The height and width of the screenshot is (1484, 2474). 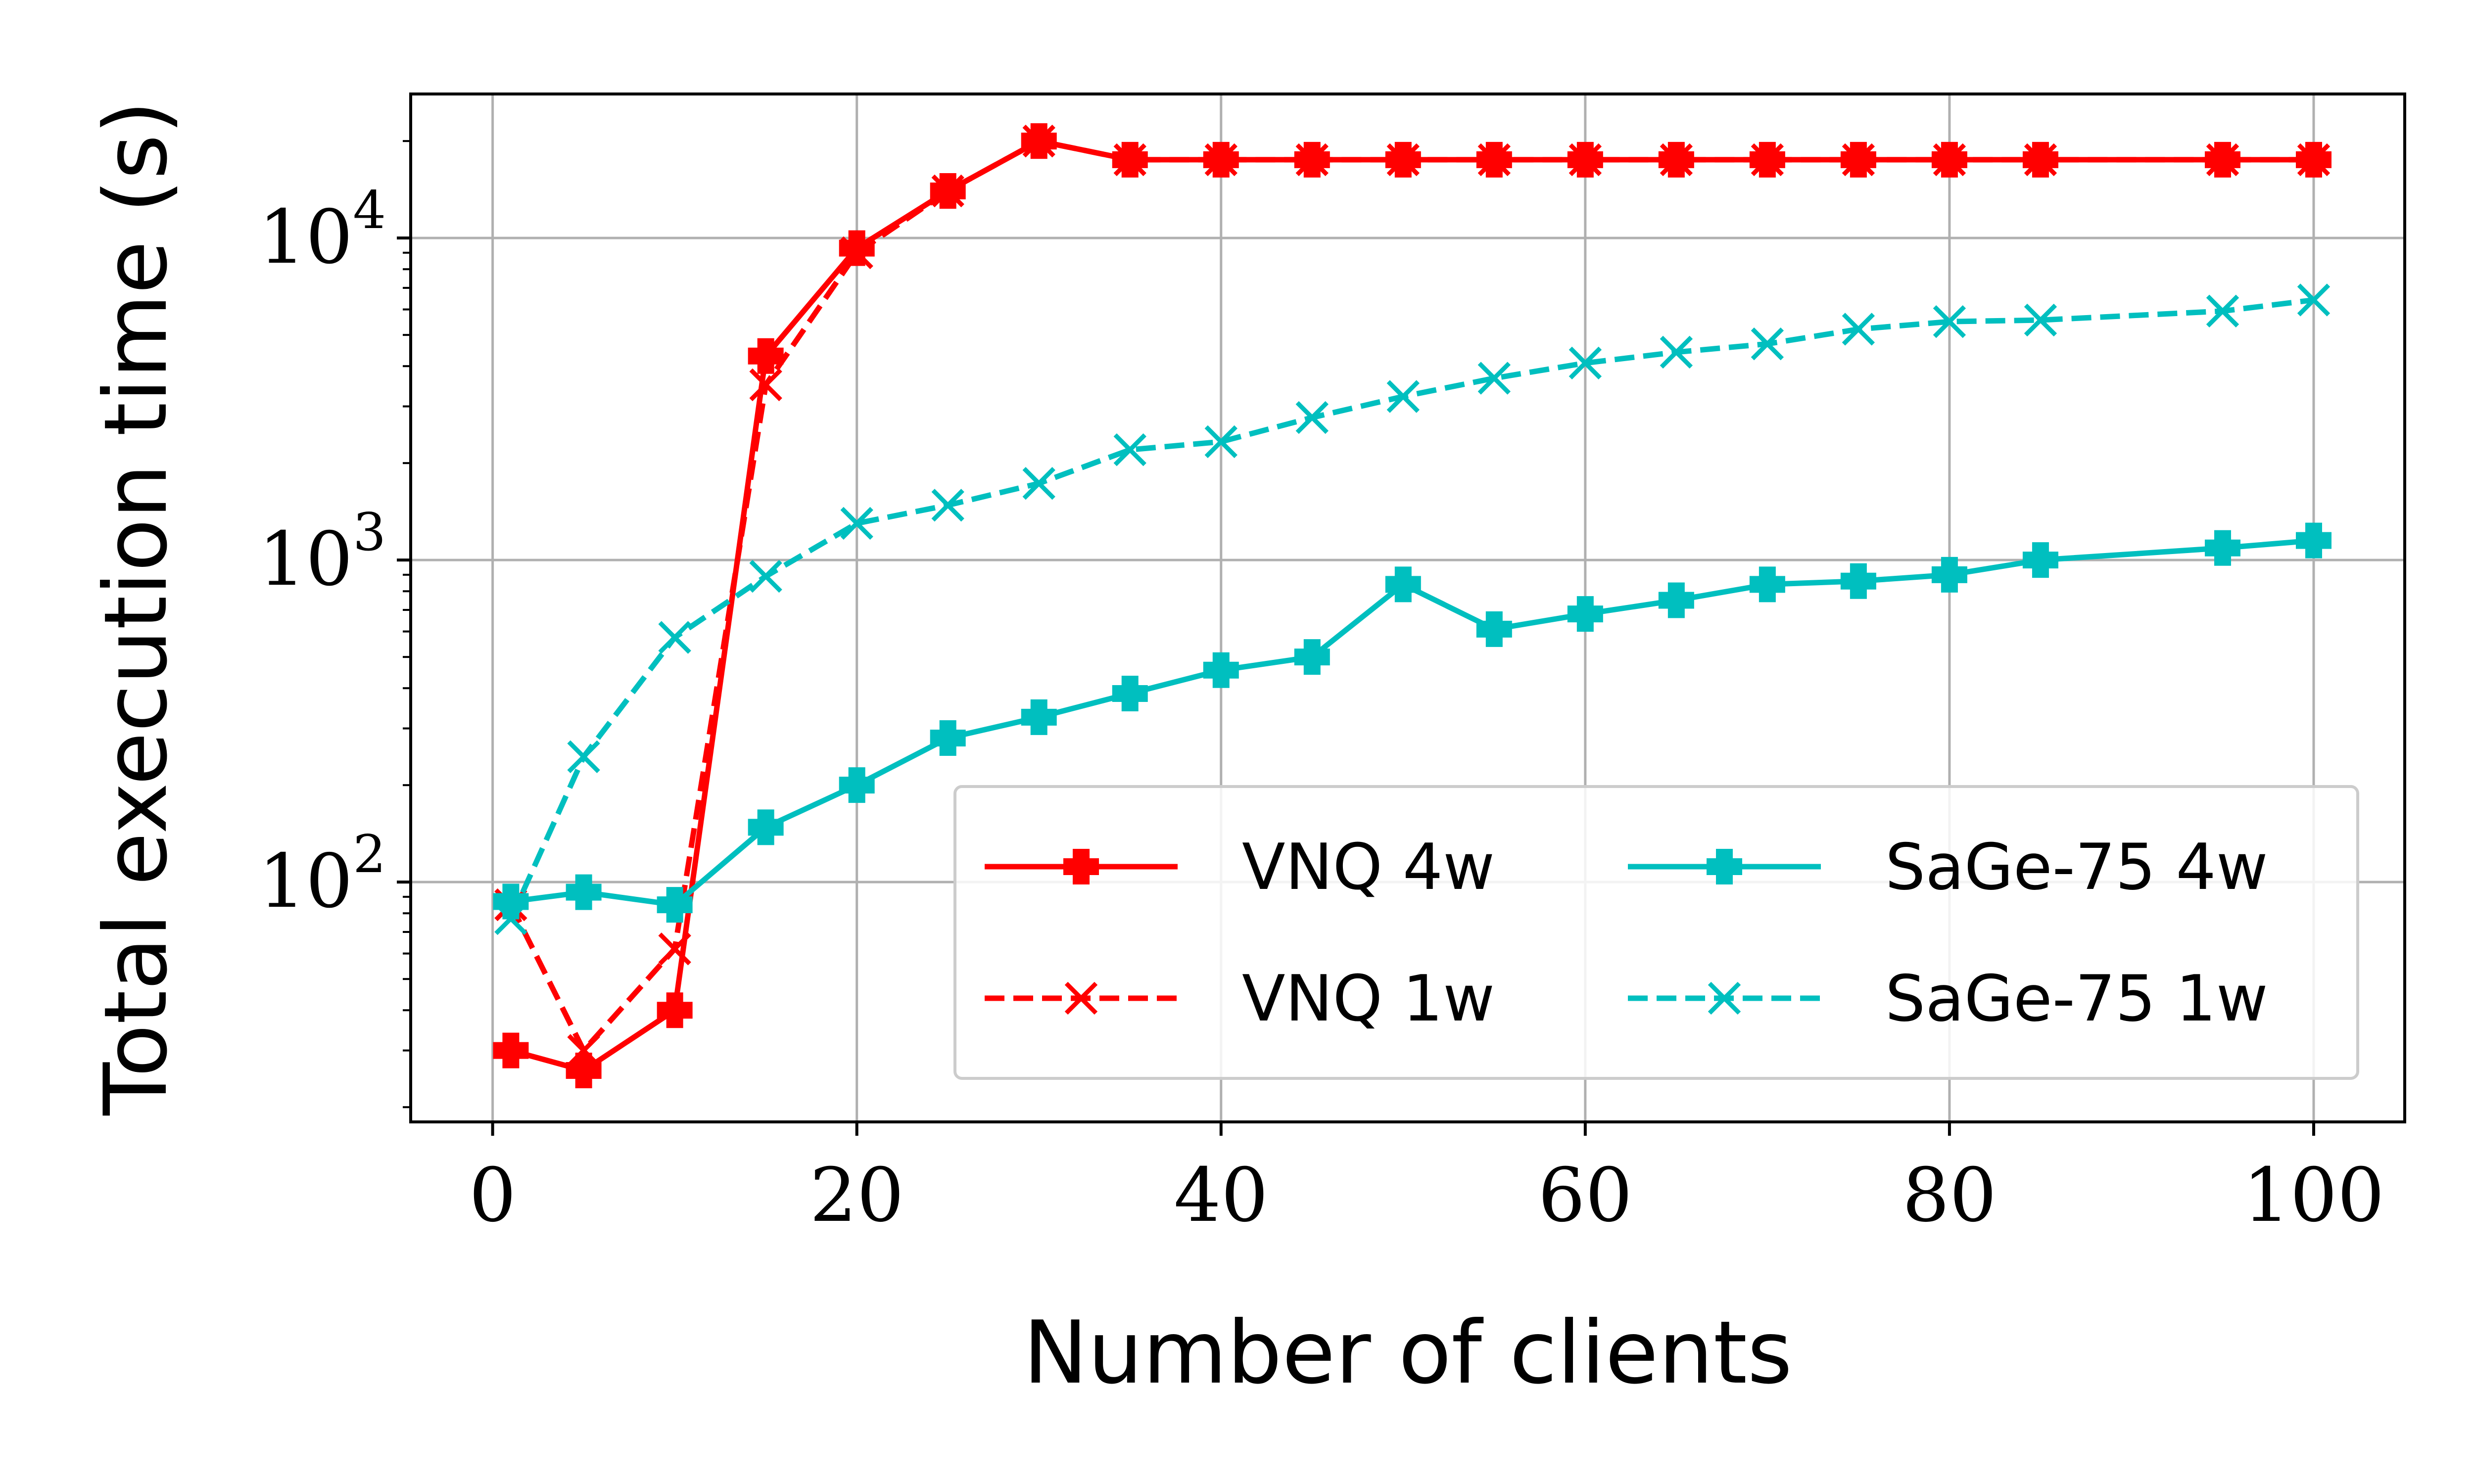 I want to click on legend-item-3: SaGe-75 4w, so click(x=1948, y=867).